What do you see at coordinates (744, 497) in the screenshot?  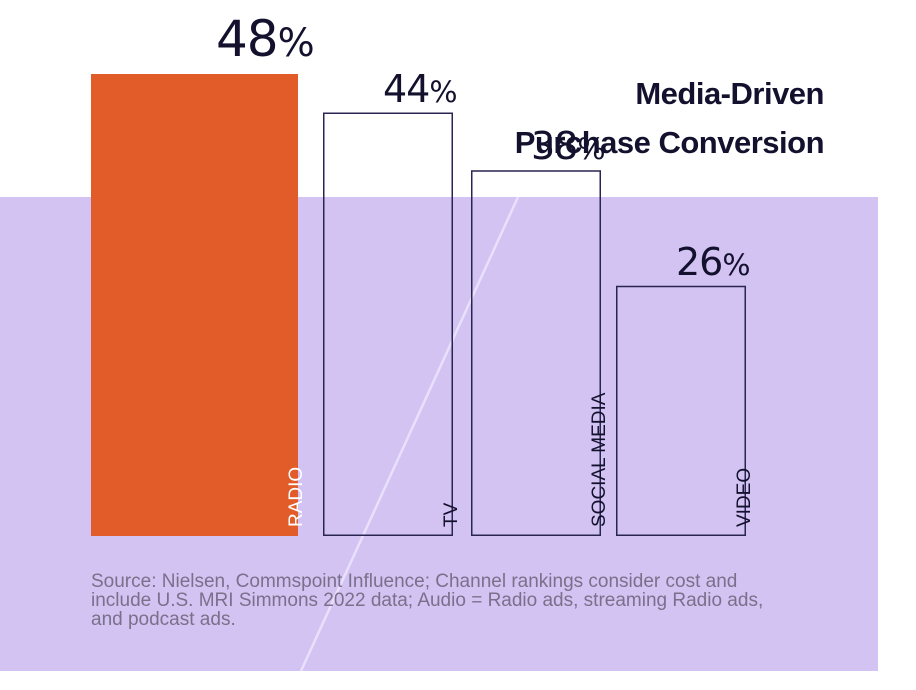 I see `category-label-video: VIDEO` at bounding box center [744, 497].